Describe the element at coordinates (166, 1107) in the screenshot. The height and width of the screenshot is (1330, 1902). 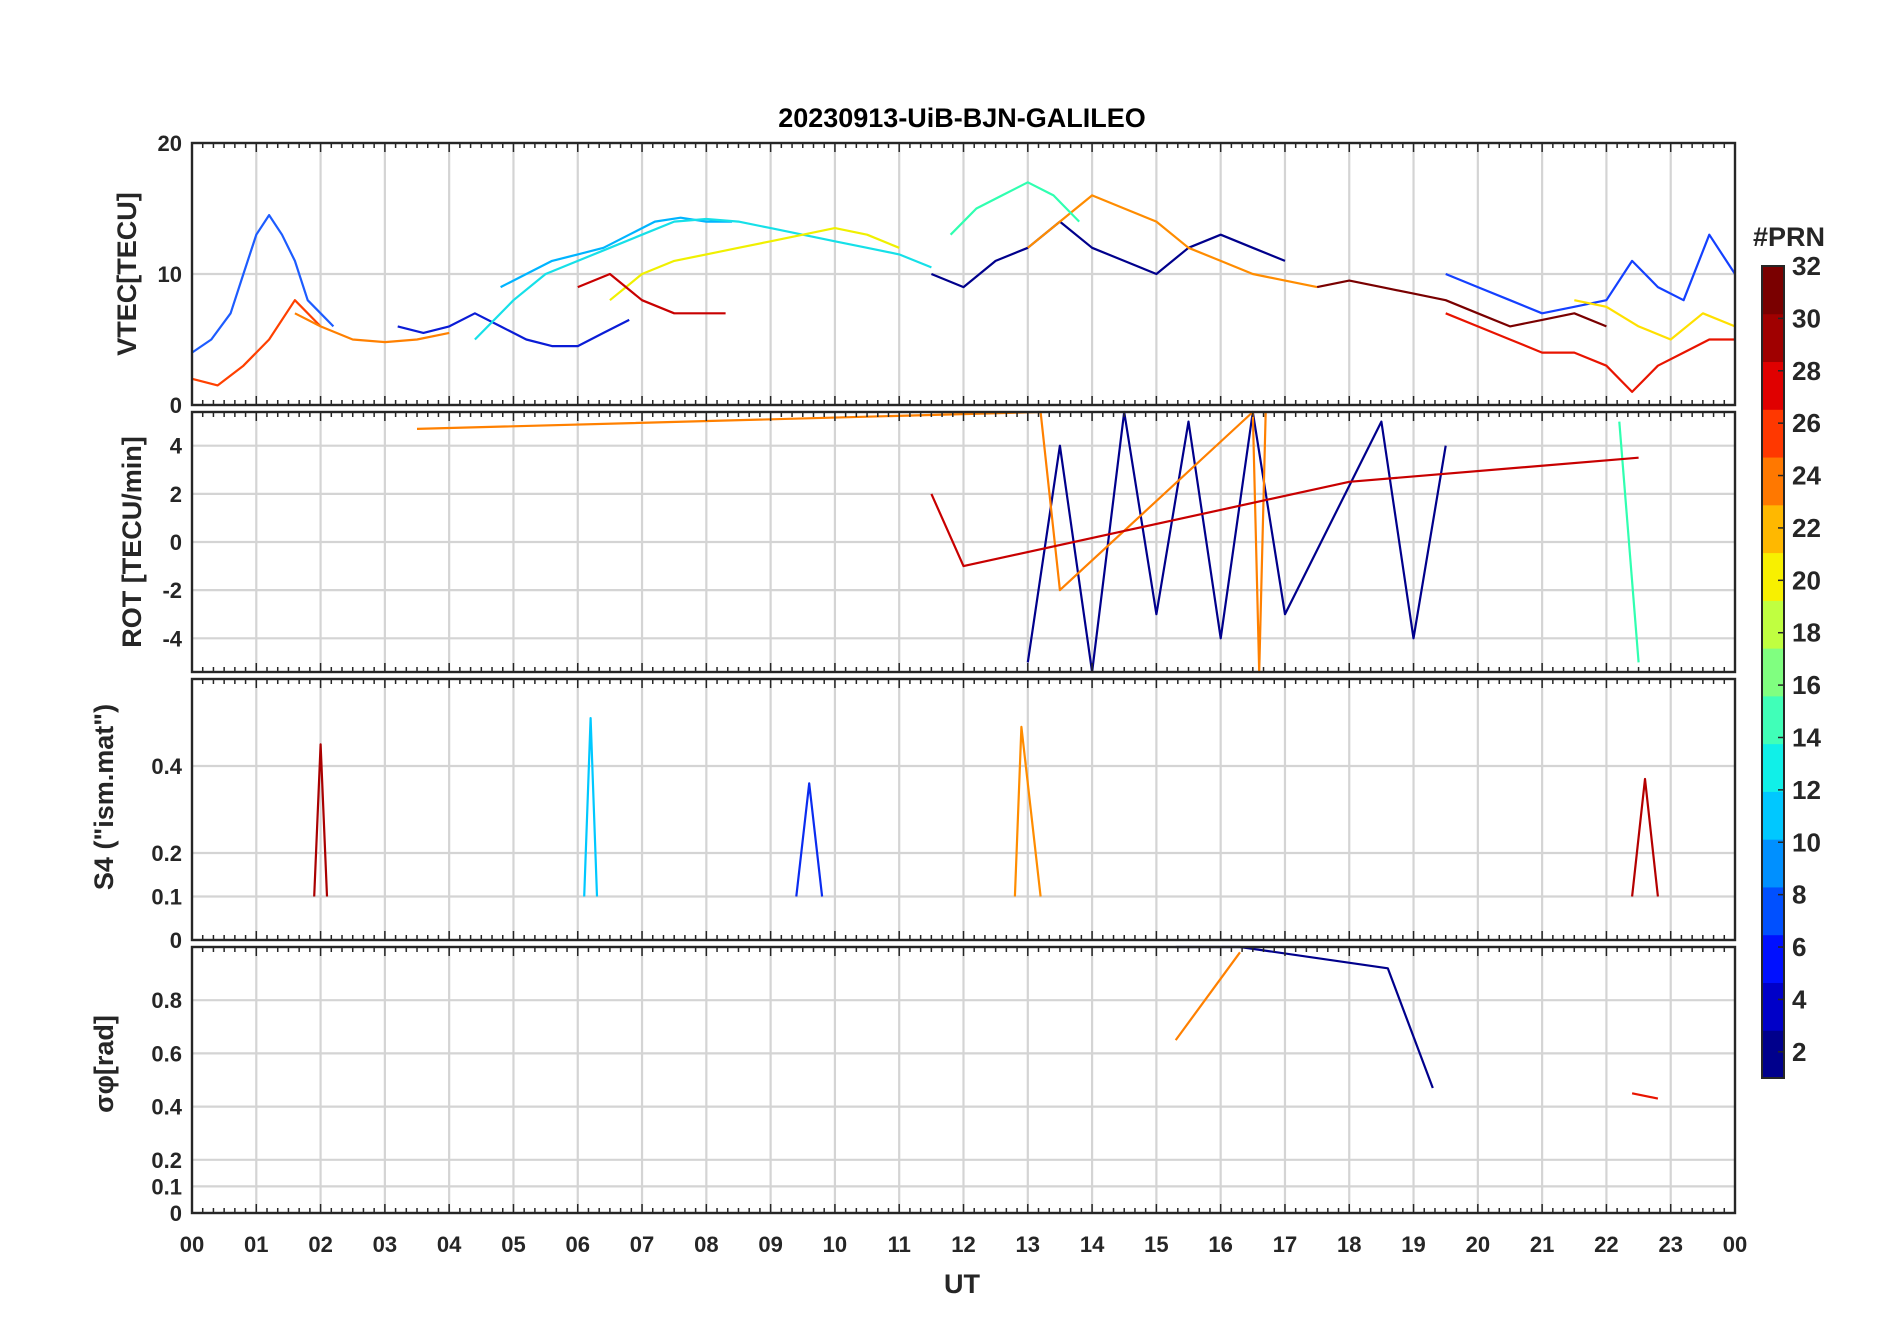
I see `sigma_phi-ytick-label: 0.4` at that location.